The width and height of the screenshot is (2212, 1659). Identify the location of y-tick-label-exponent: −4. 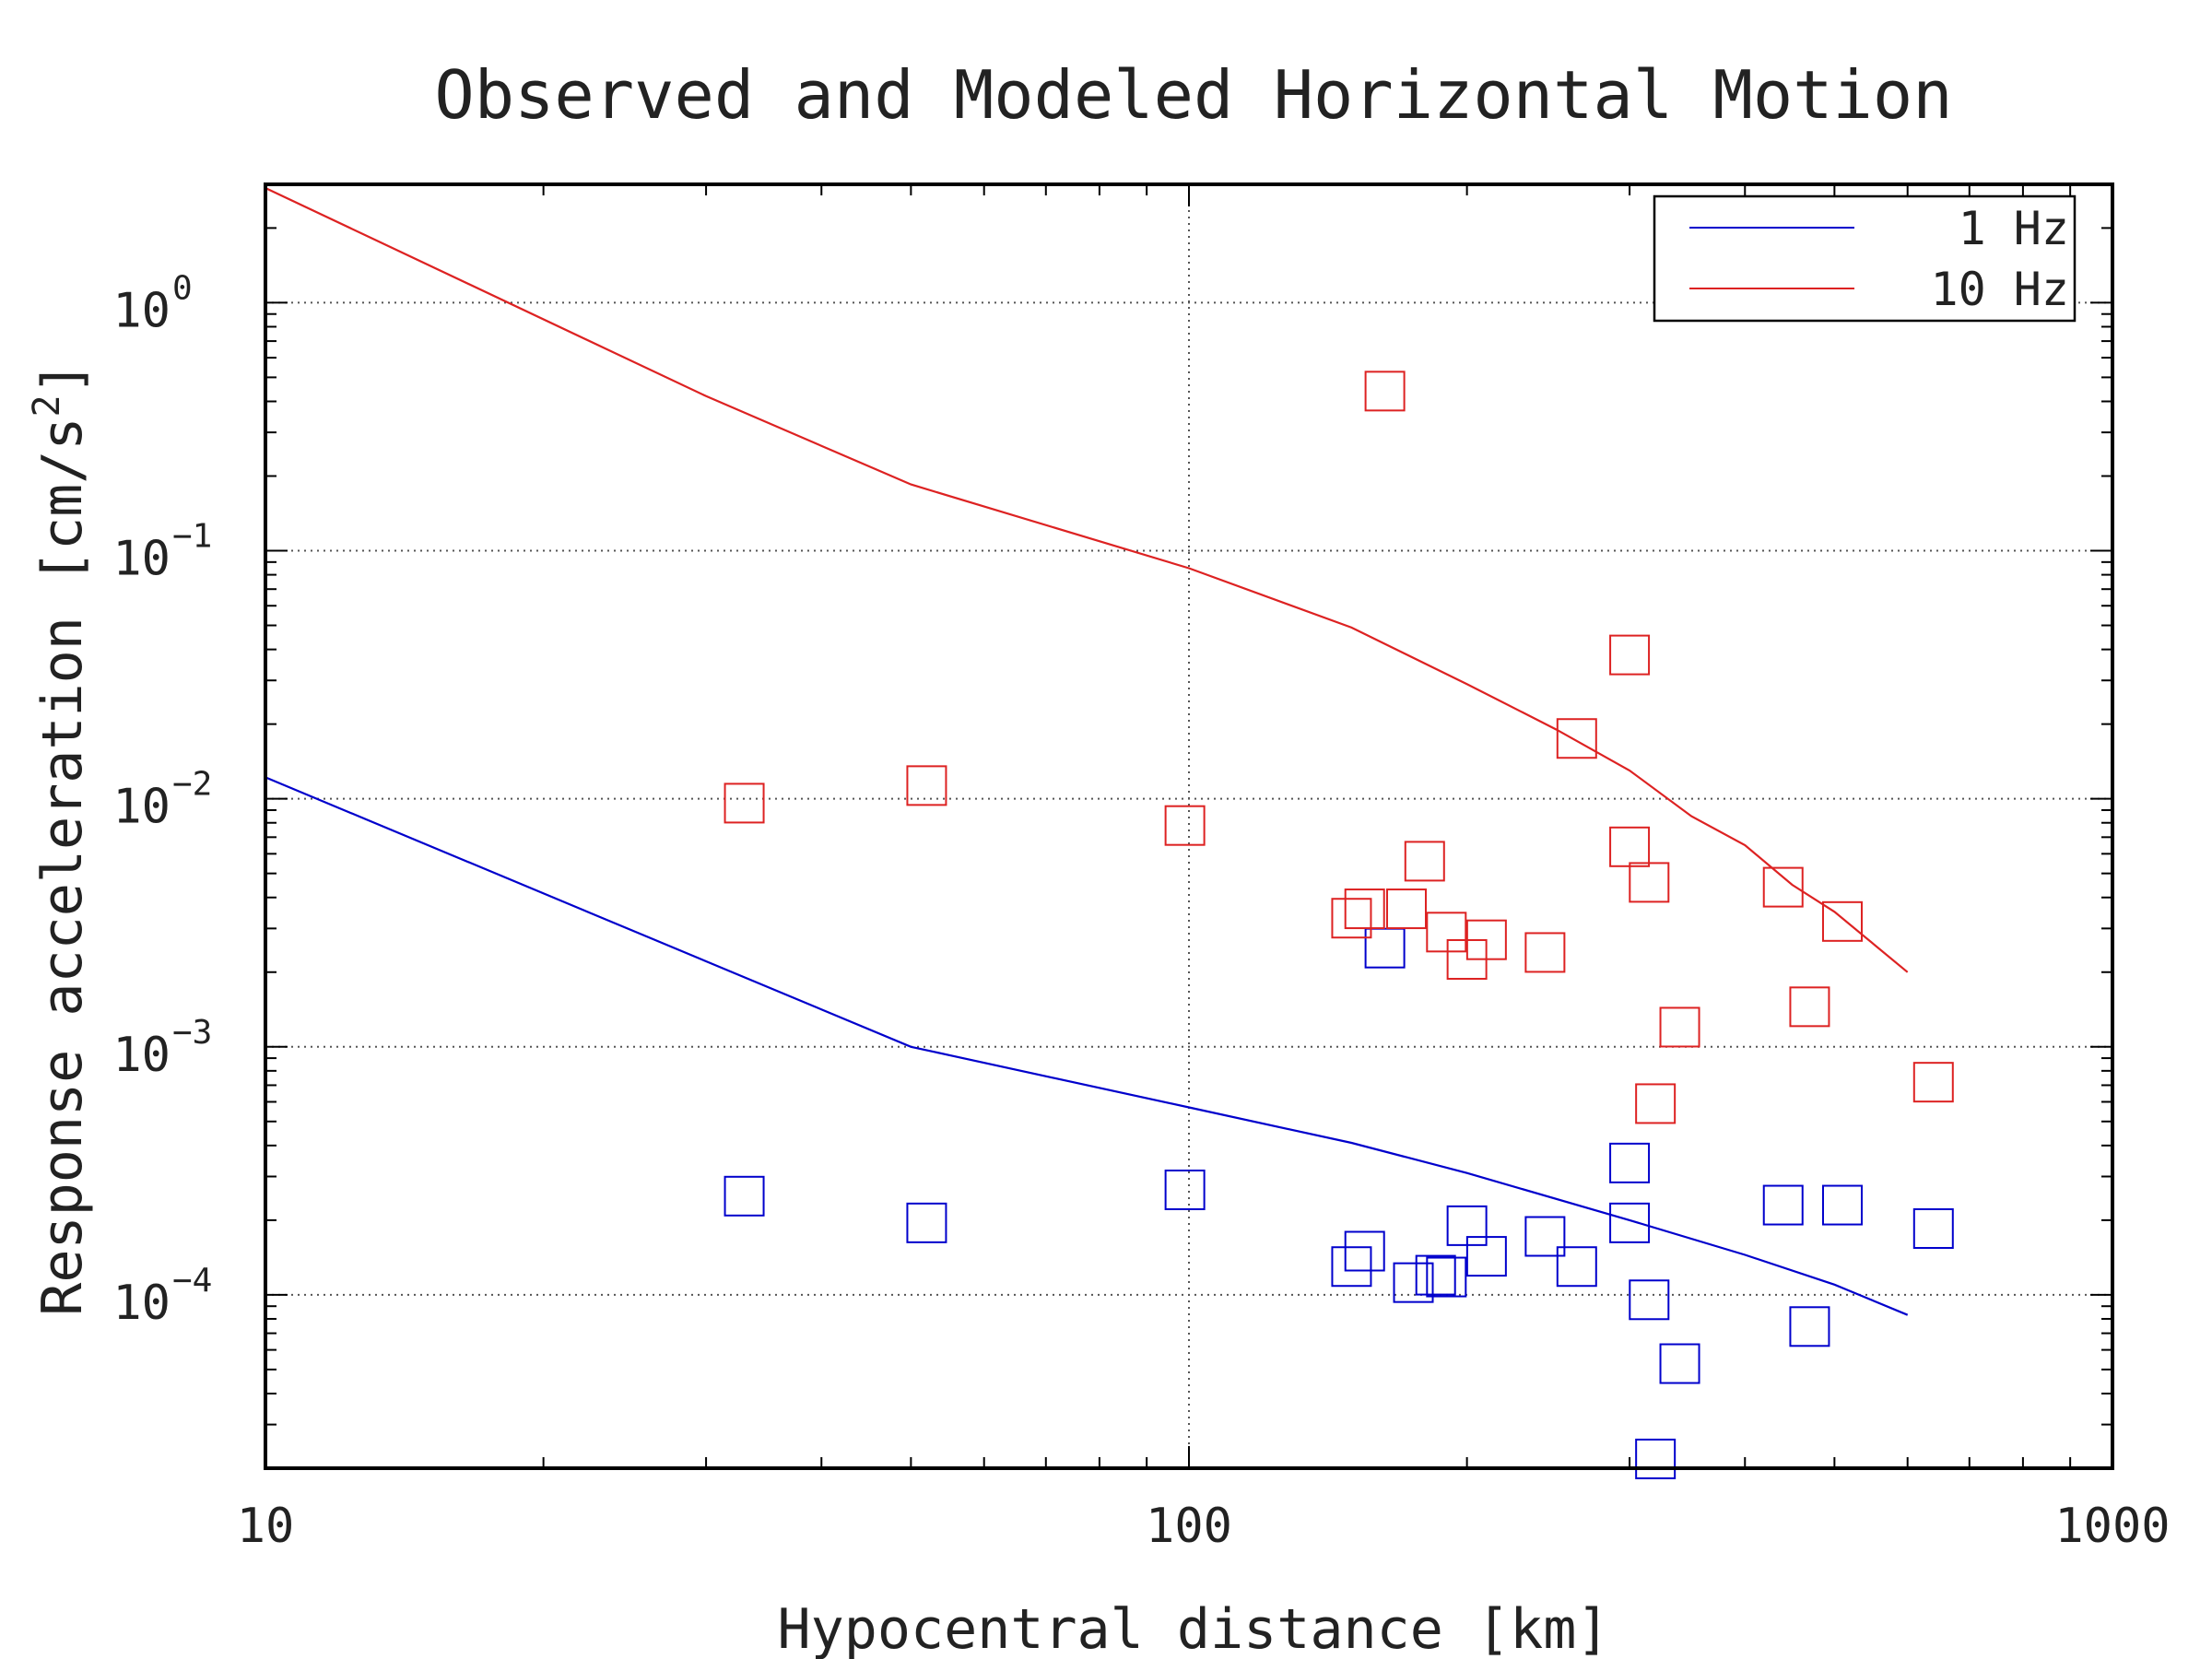
(192, 1281).